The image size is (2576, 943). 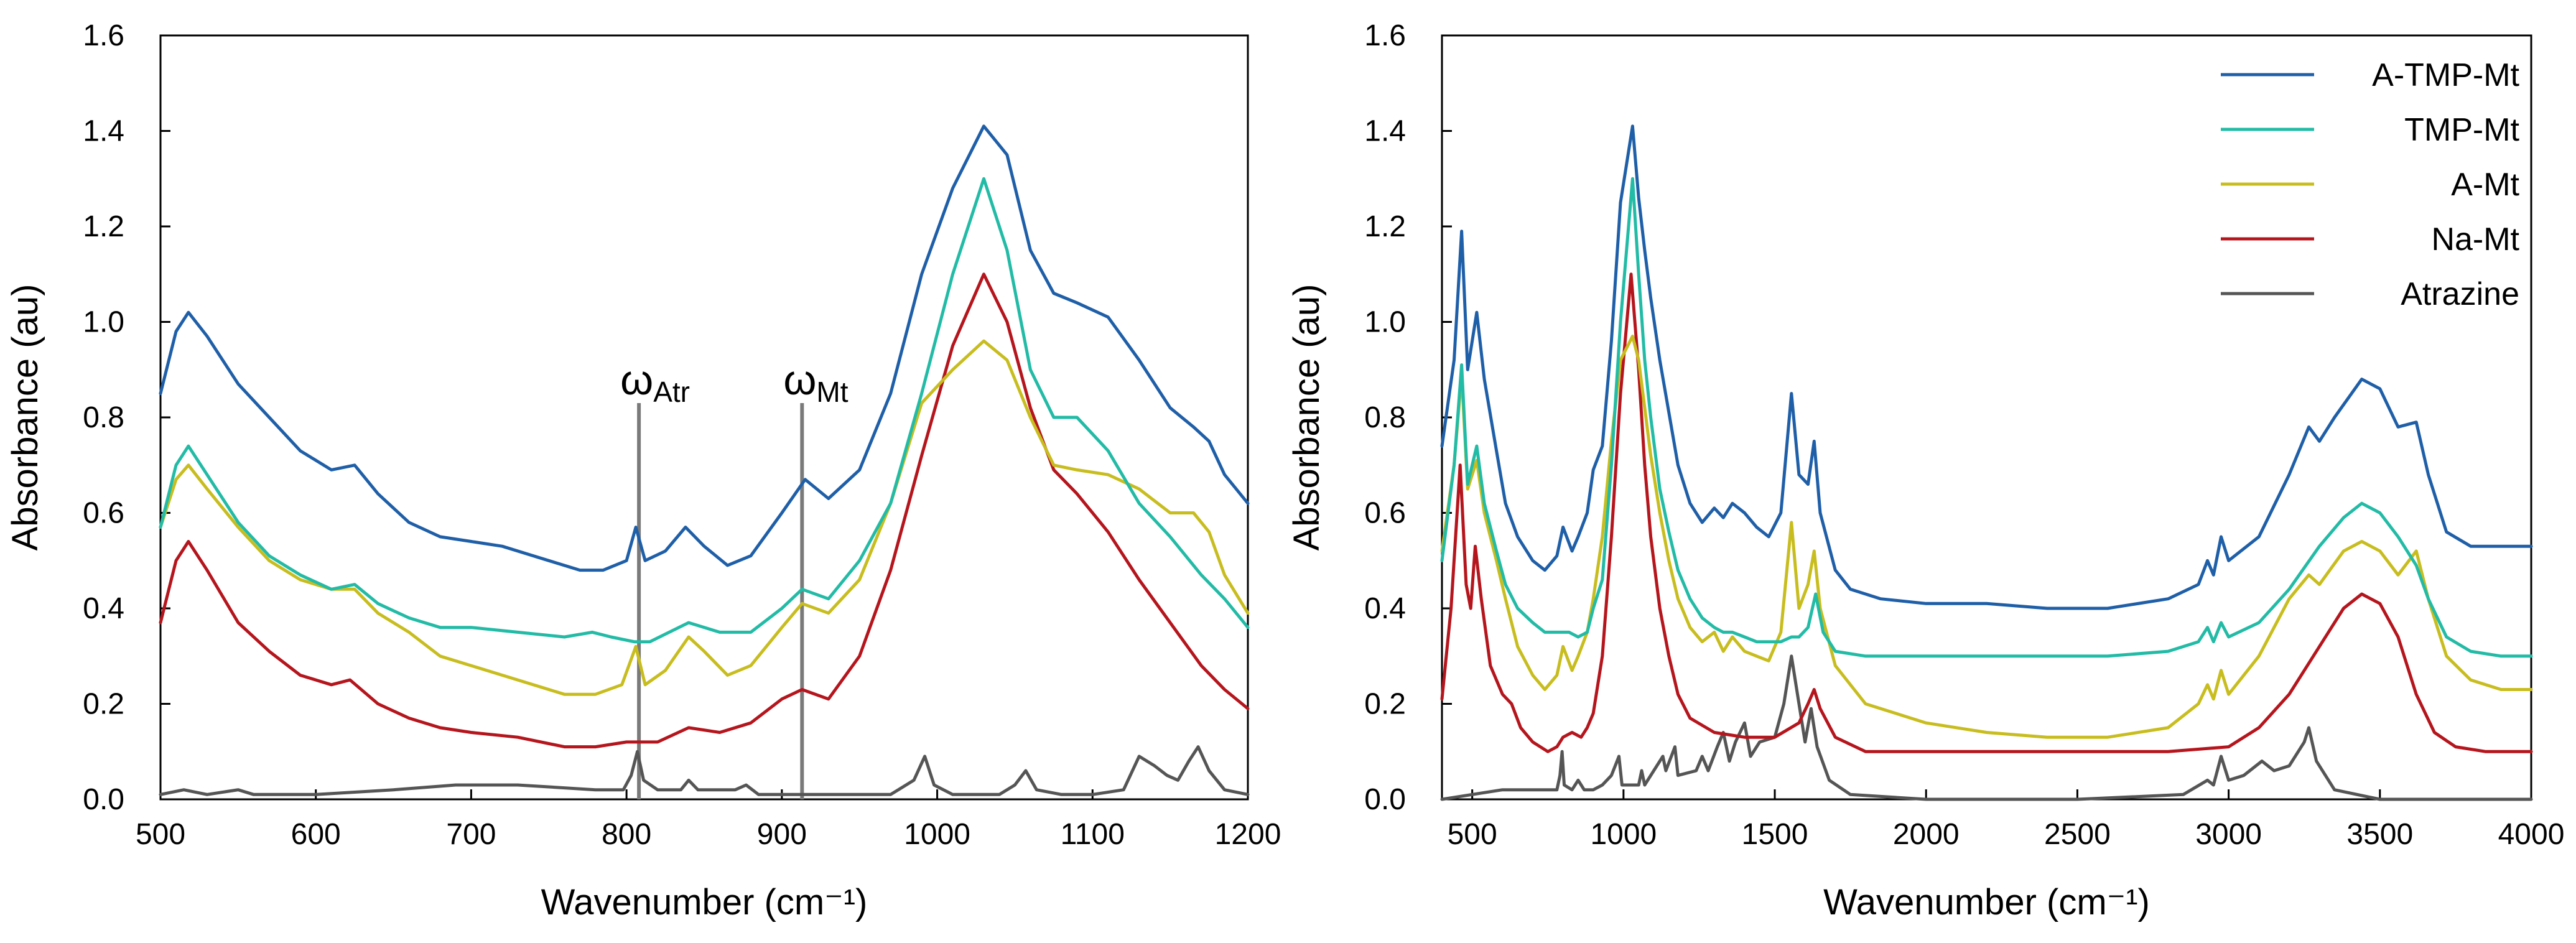 I want to click on right-series-atrazine, so click(x=1986, y=727).